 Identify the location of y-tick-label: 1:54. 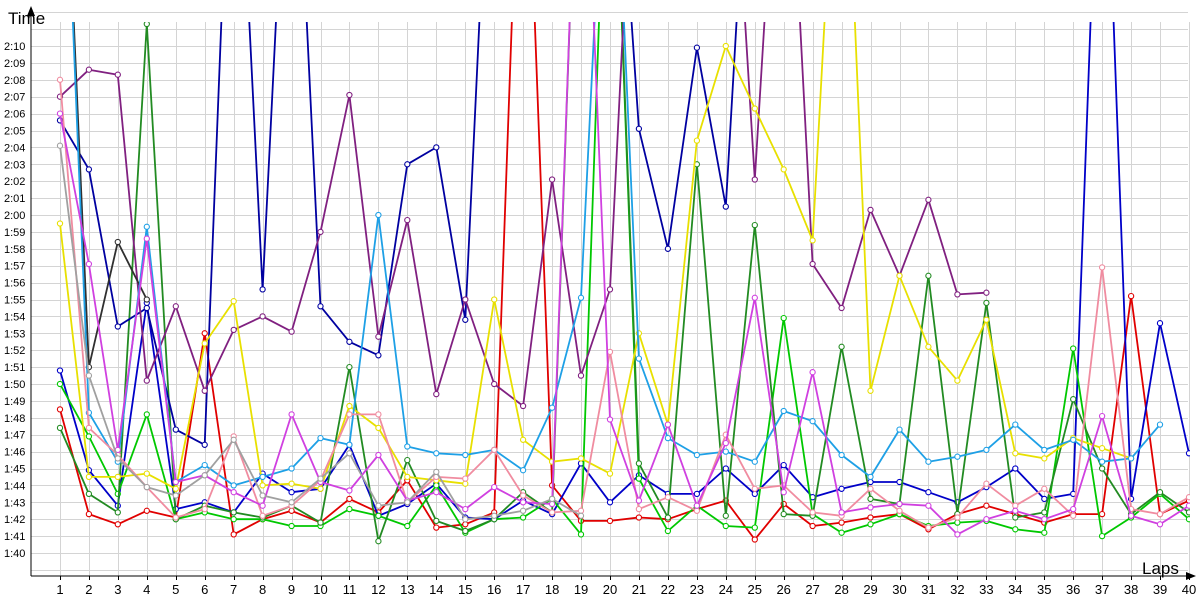
(14, 317).